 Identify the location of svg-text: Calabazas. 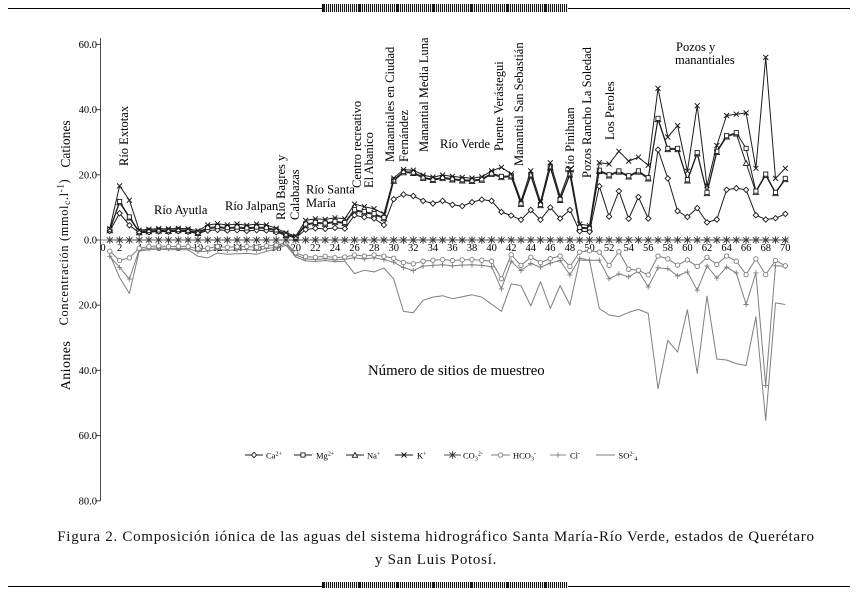
(295, 194).